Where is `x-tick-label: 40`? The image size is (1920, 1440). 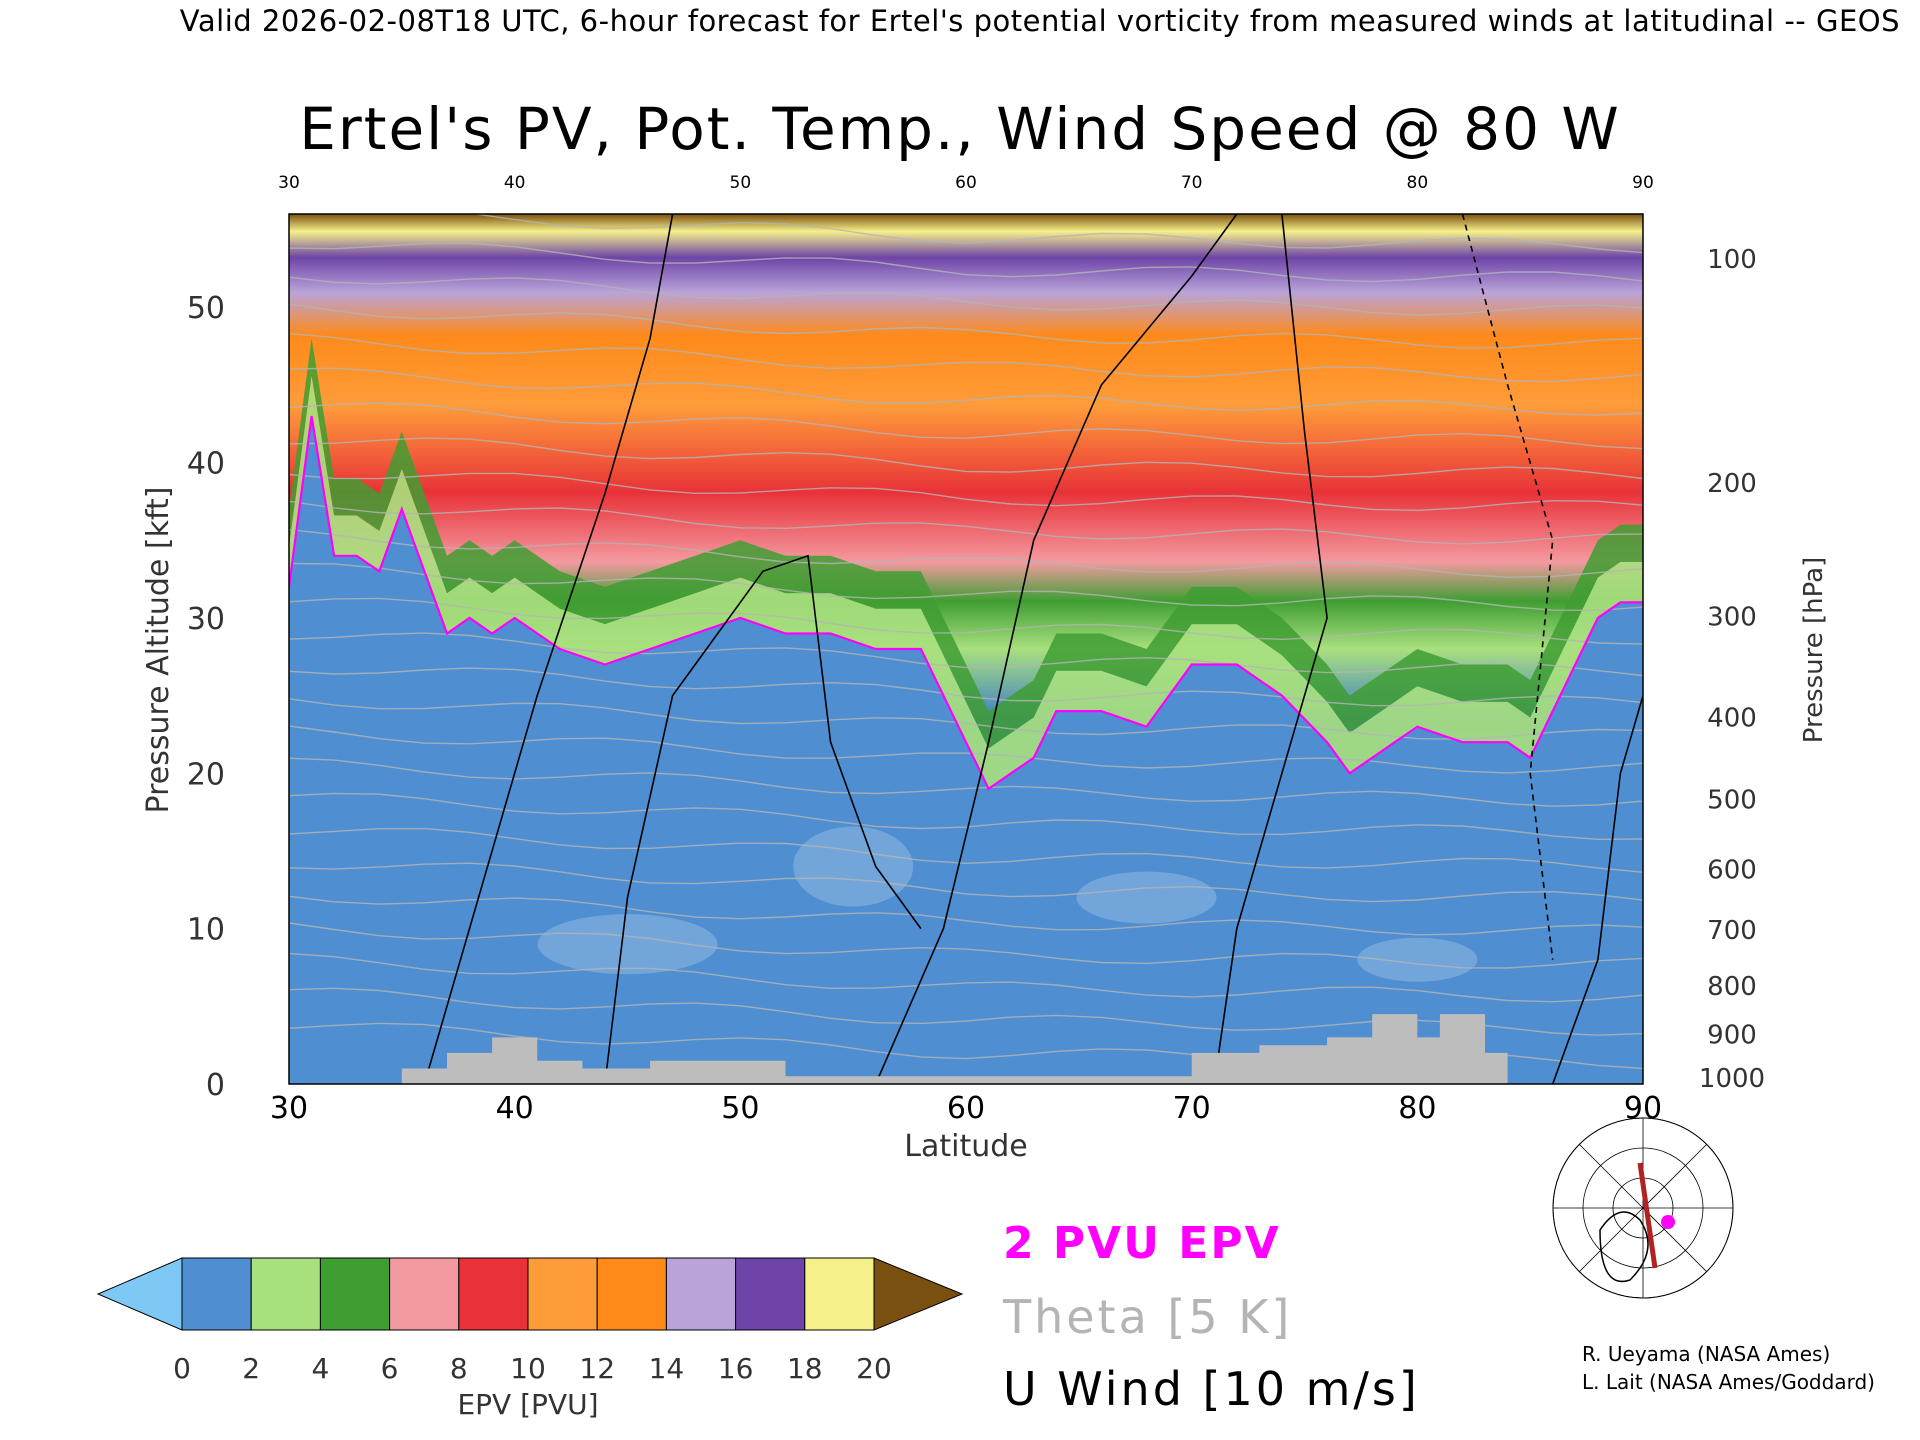
x-tick-label: 40 is located at coordinates (515, 1108).